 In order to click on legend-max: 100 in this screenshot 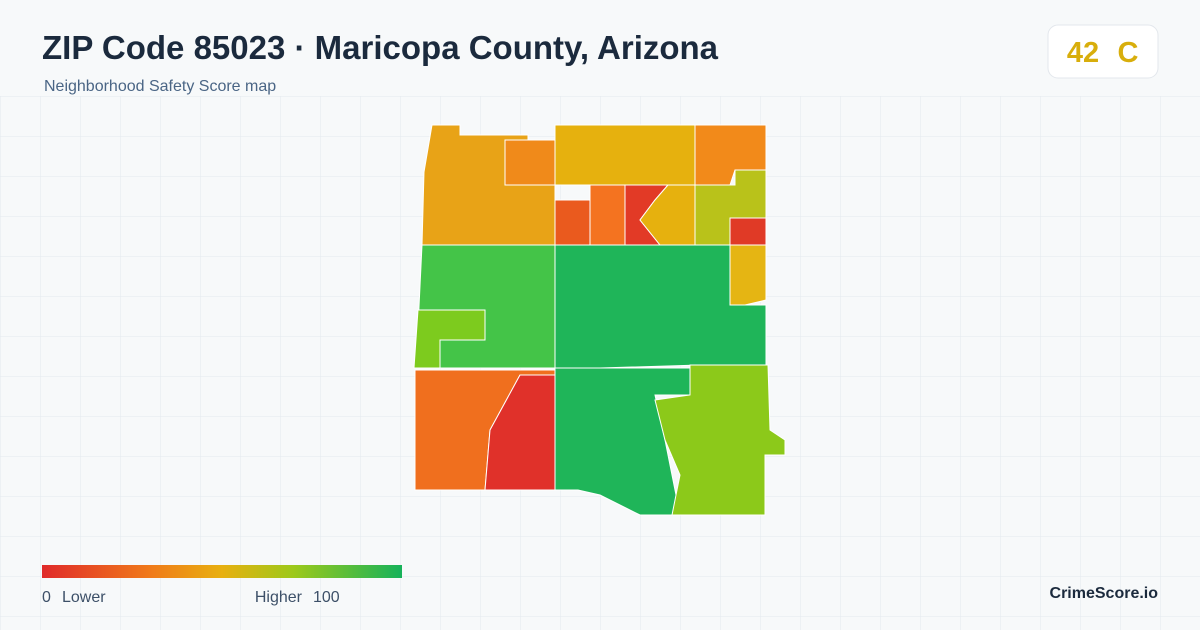, I will do `click(326, 597)`.